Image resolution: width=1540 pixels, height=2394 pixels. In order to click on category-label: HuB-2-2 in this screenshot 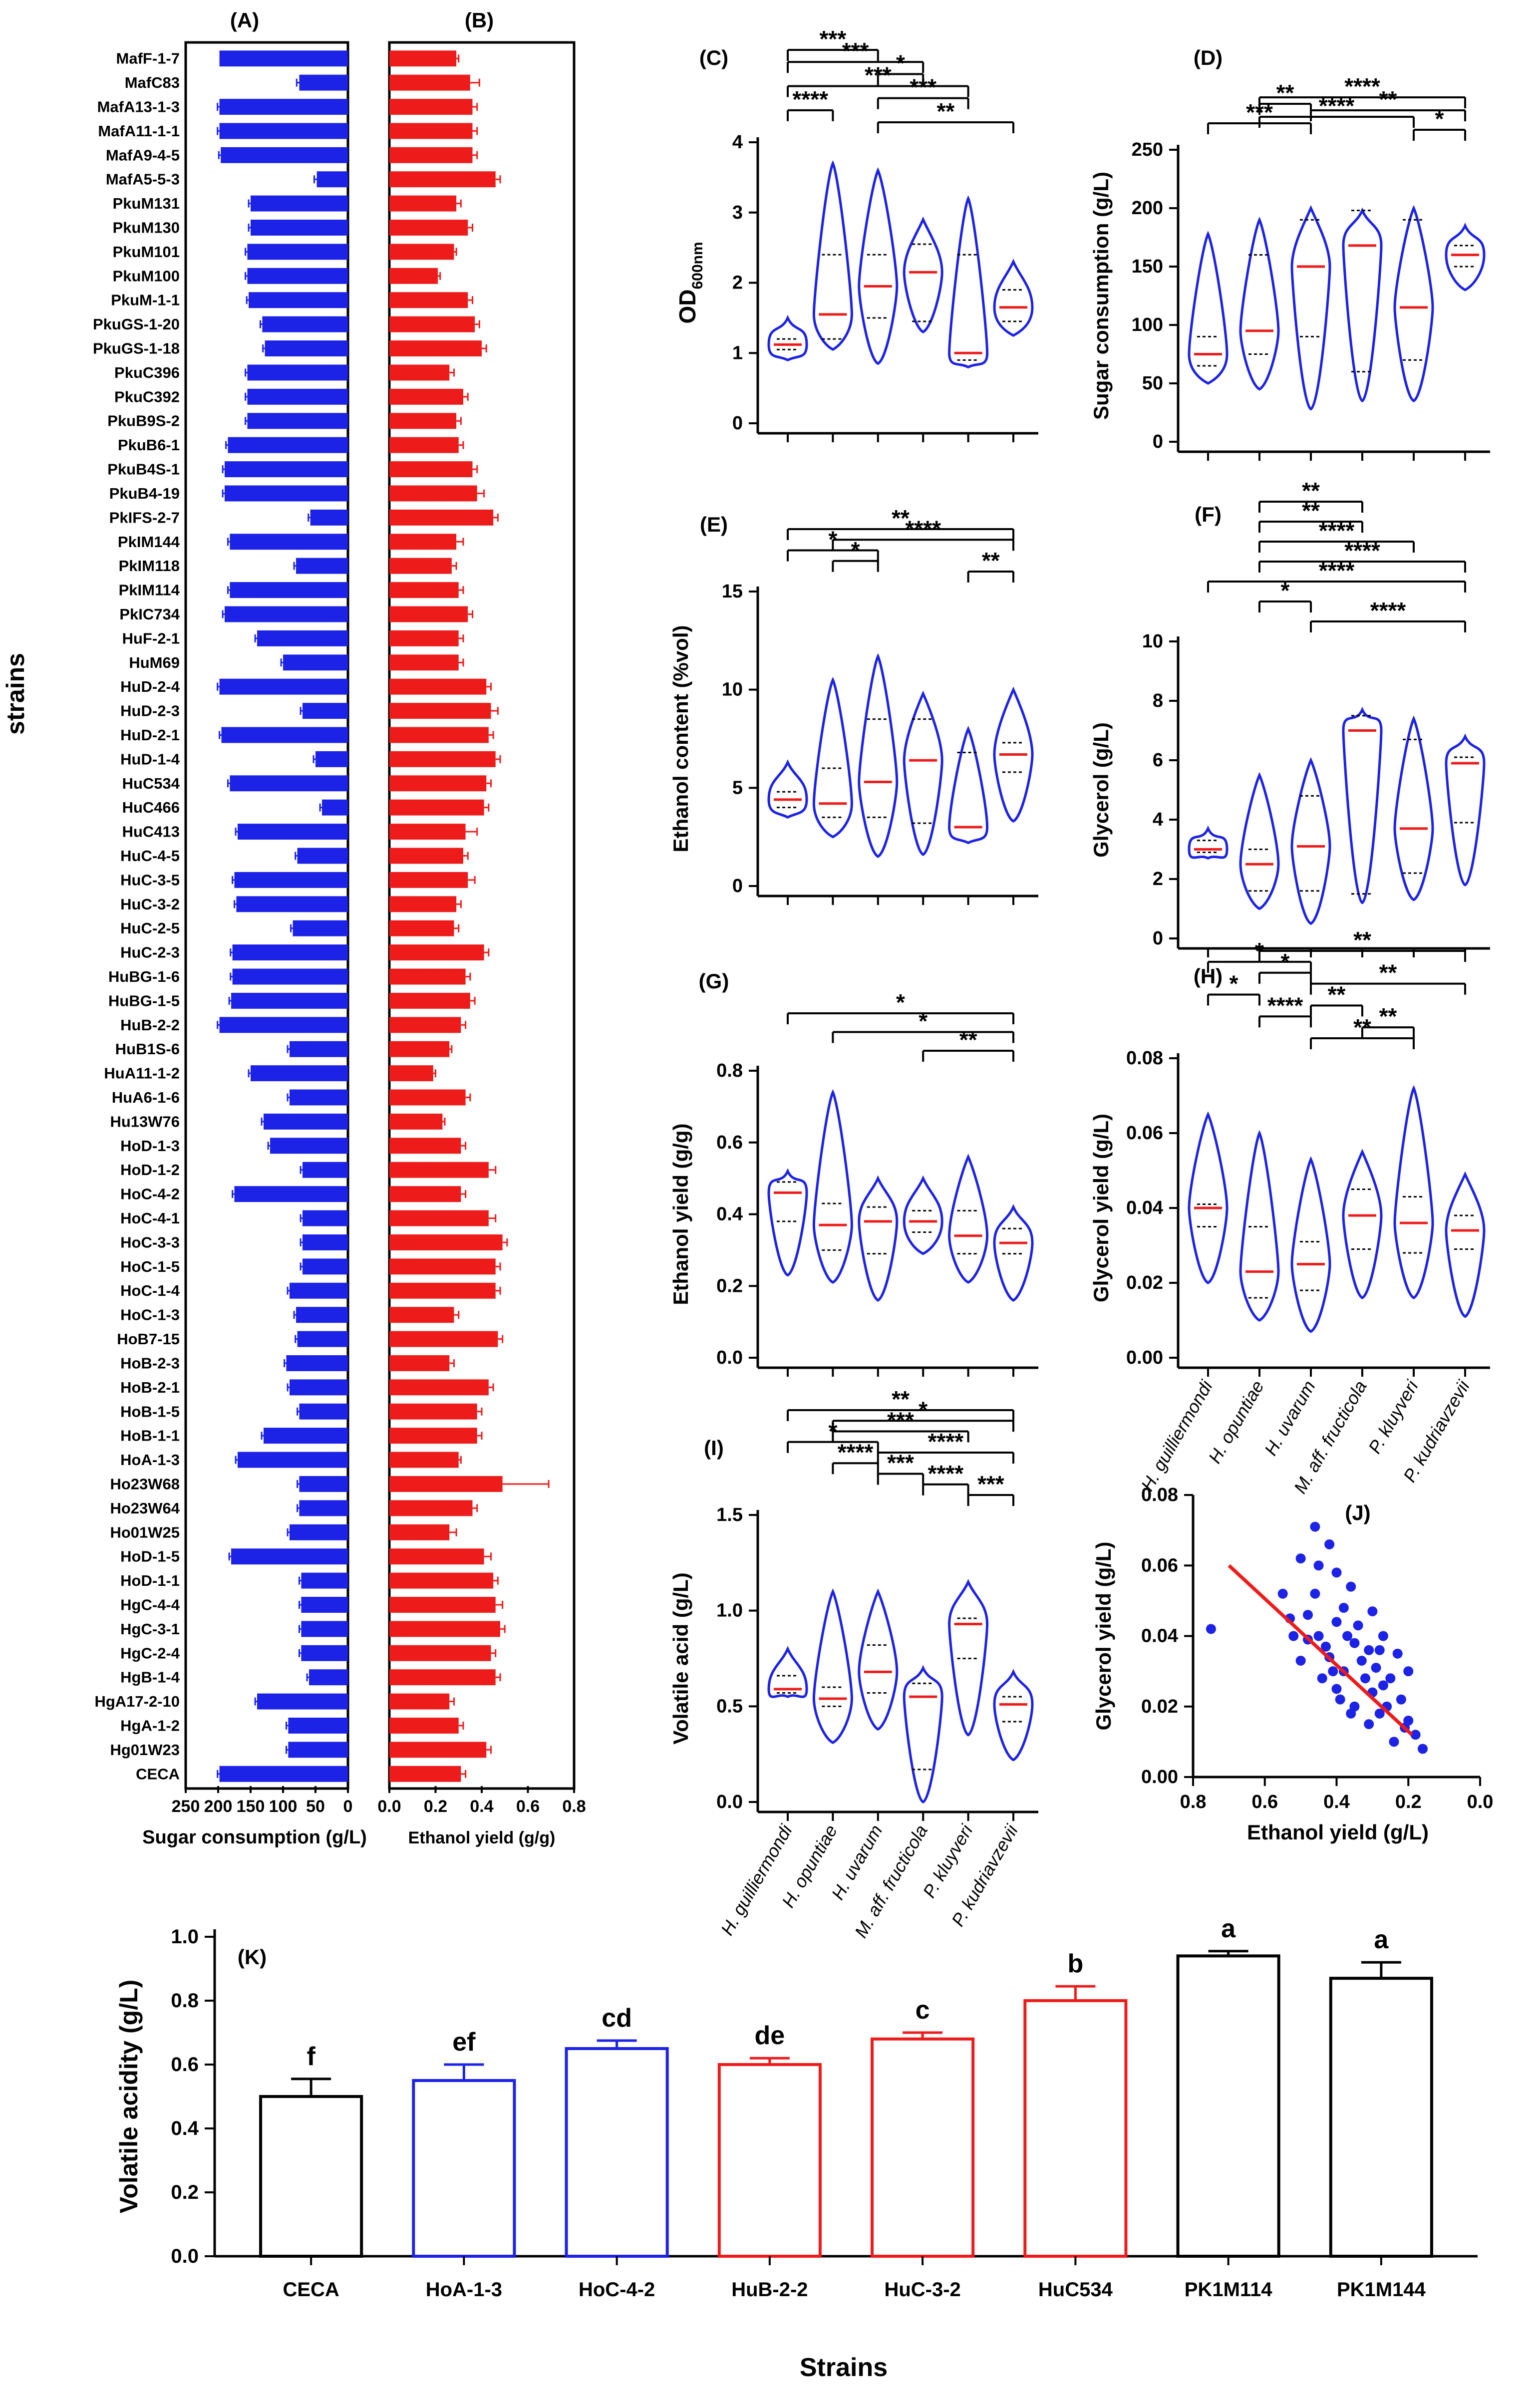, I will do `click(769, 2290)`.